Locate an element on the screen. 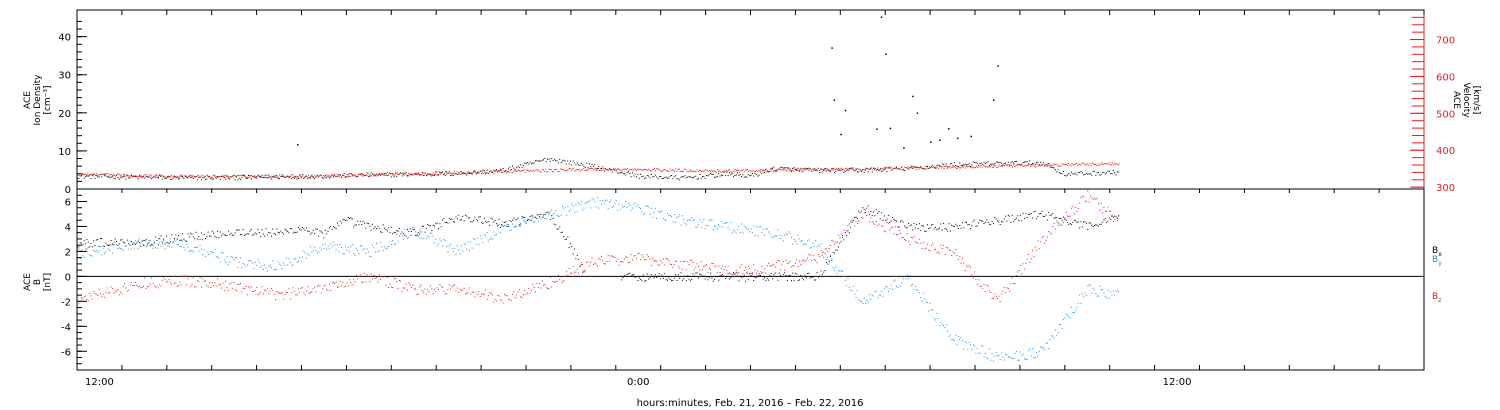 The image size is (1500, 410). top-ytick-label: 40 is located at coordinates (64, 38).